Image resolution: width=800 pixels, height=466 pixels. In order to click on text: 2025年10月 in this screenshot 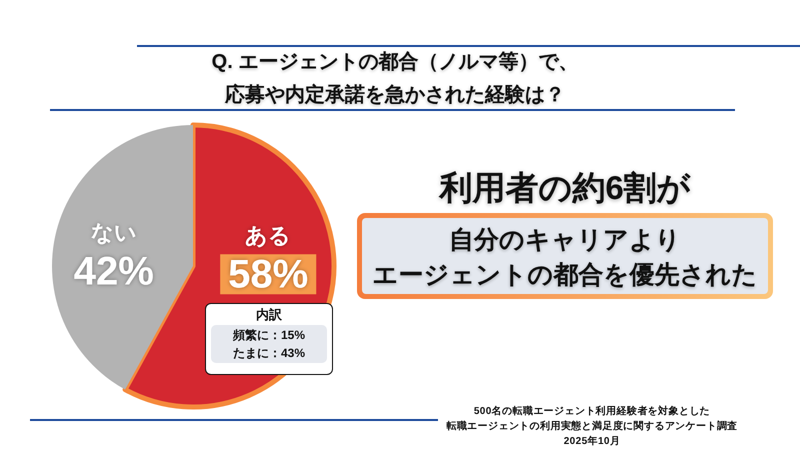, I will do `click(592, 441)`.